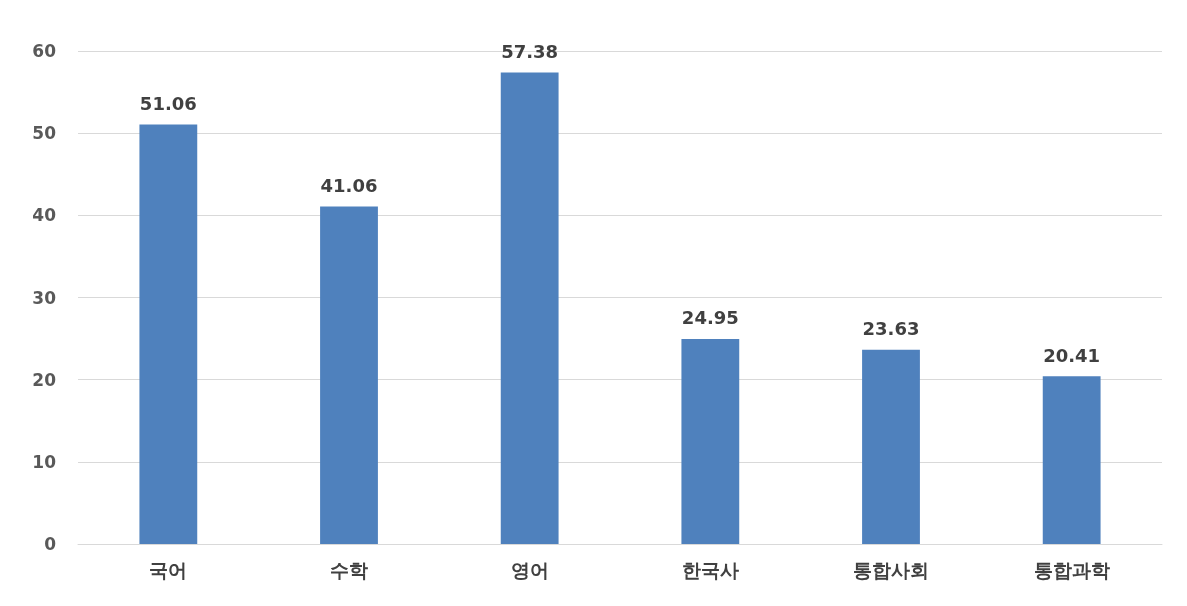 The height and width of the screenshot is (606, 1187). I want to click on y-tick-label: 20, so click(44, 379).